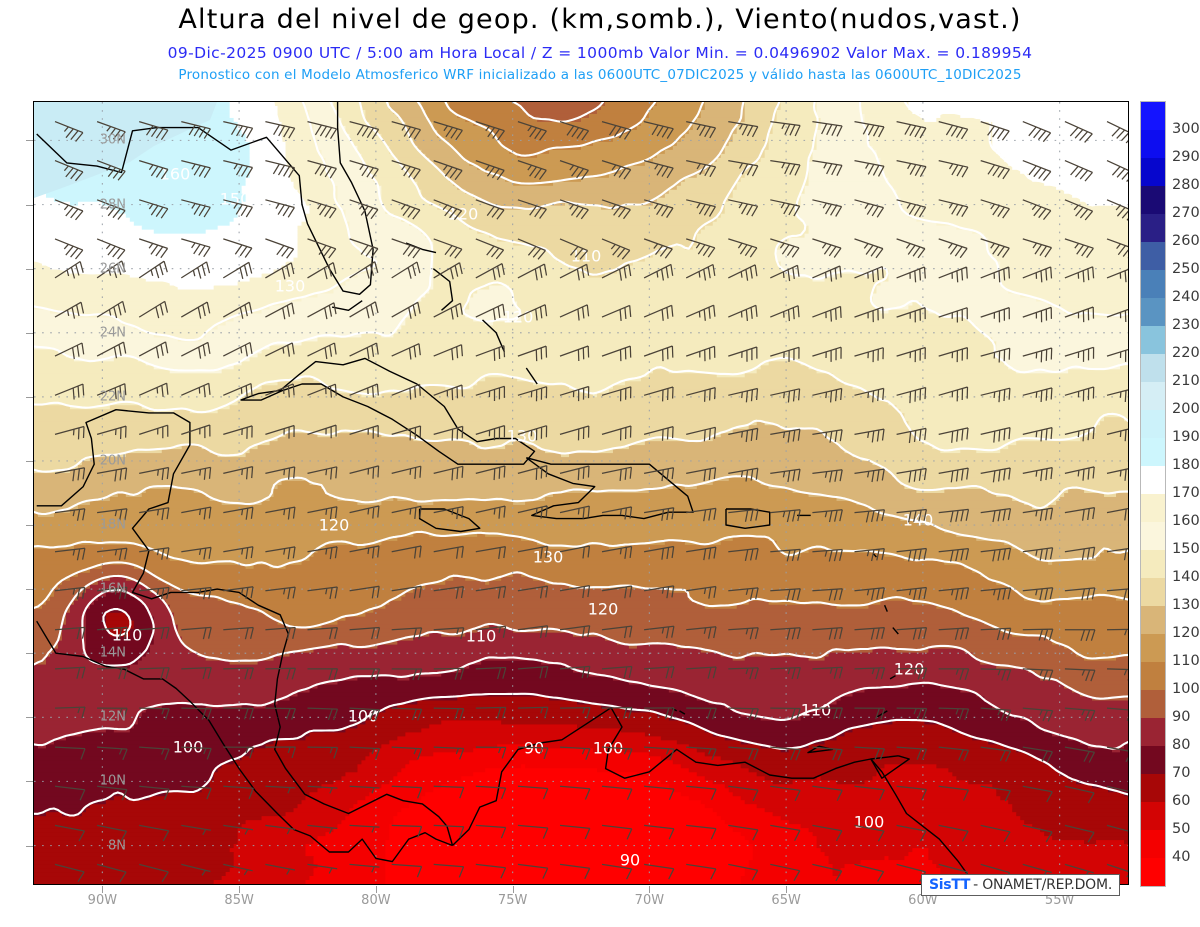 The image size is (1200, 927). Describe the element at coordinates (630, 860) in the screenshot. I see `contour-label: 90` at that location.